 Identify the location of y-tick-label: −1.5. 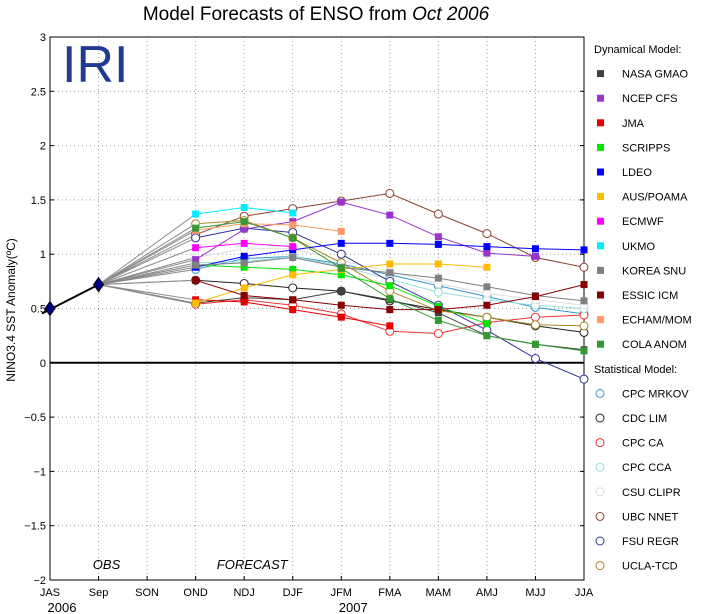
(35, 527).